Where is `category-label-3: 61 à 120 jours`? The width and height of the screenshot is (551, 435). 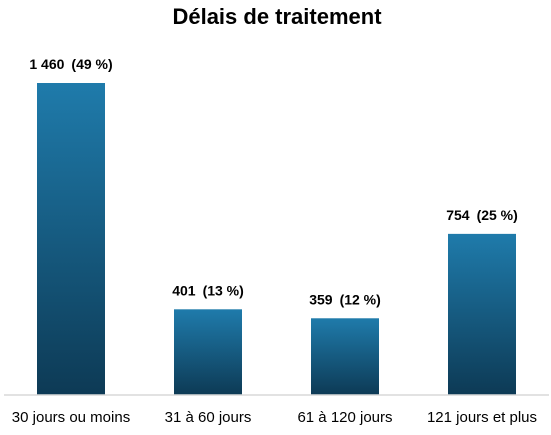
category-label-3: 61 à 120 jours is located at coordinates (344, 417).